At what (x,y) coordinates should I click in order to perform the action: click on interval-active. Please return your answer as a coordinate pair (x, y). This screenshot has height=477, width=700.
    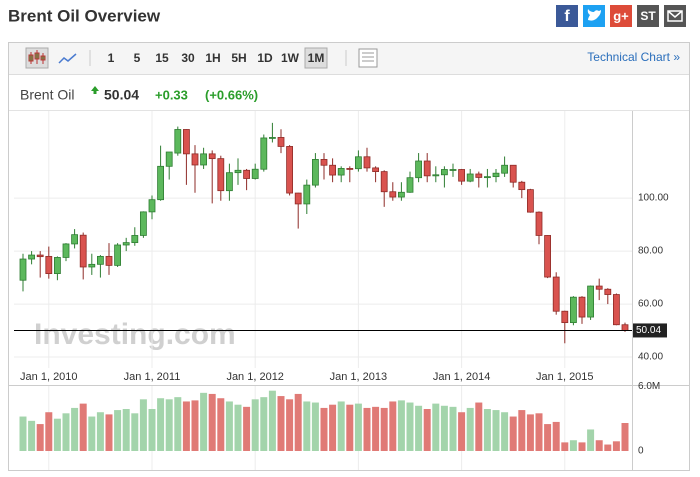
    Looking at the image, I should click on (316, 58).